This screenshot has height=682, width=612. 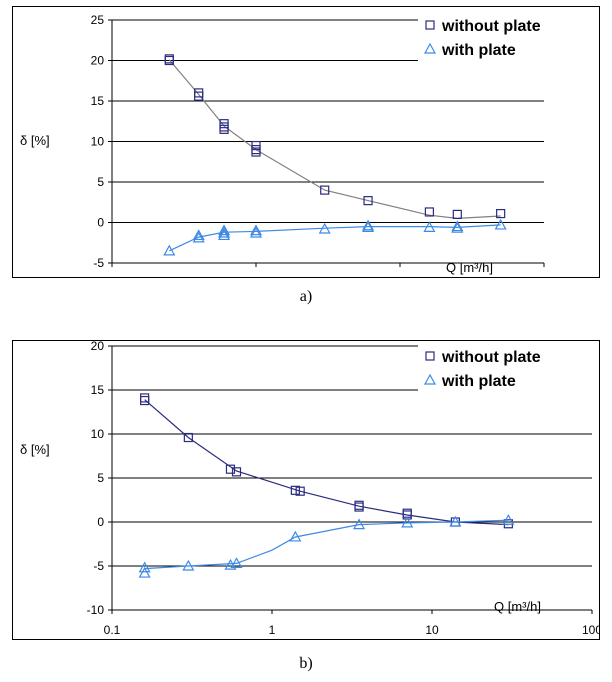 I want to click on caption-a: a), so click(x=306, y=296).